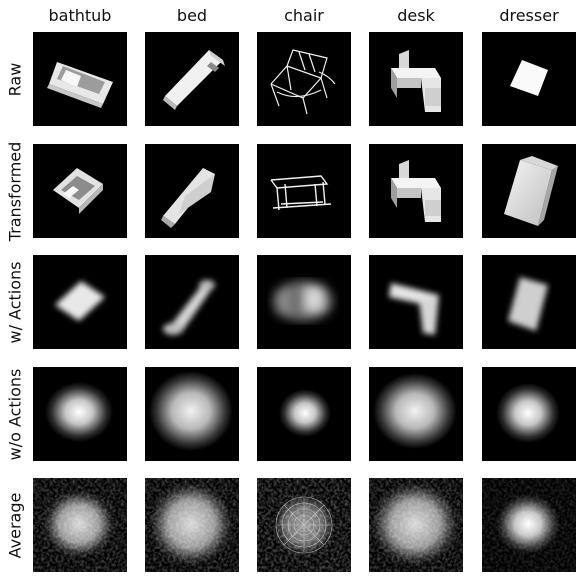 Image resolution: width=585 pixels, height=581 pixels. What do you see at coordinates (304, 414) in the screenshot?
I see `cell-without-actions-chair` at bounding box center [304, 414].